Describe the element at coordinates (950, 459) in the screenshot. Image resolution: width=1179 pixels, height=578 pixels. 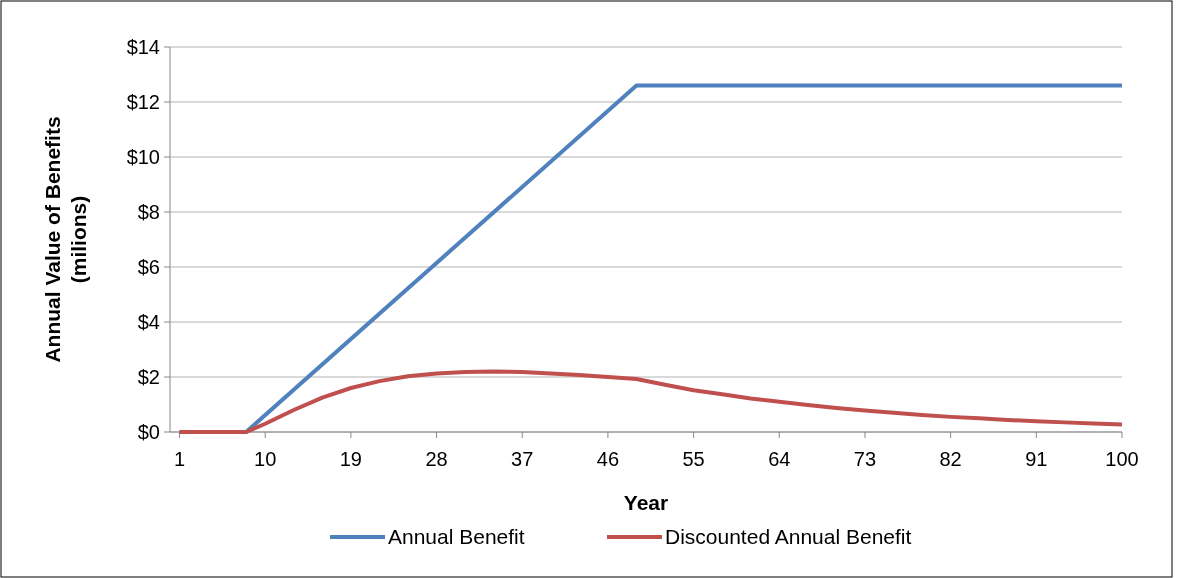
I see `x-tick-label: 82` at that location.